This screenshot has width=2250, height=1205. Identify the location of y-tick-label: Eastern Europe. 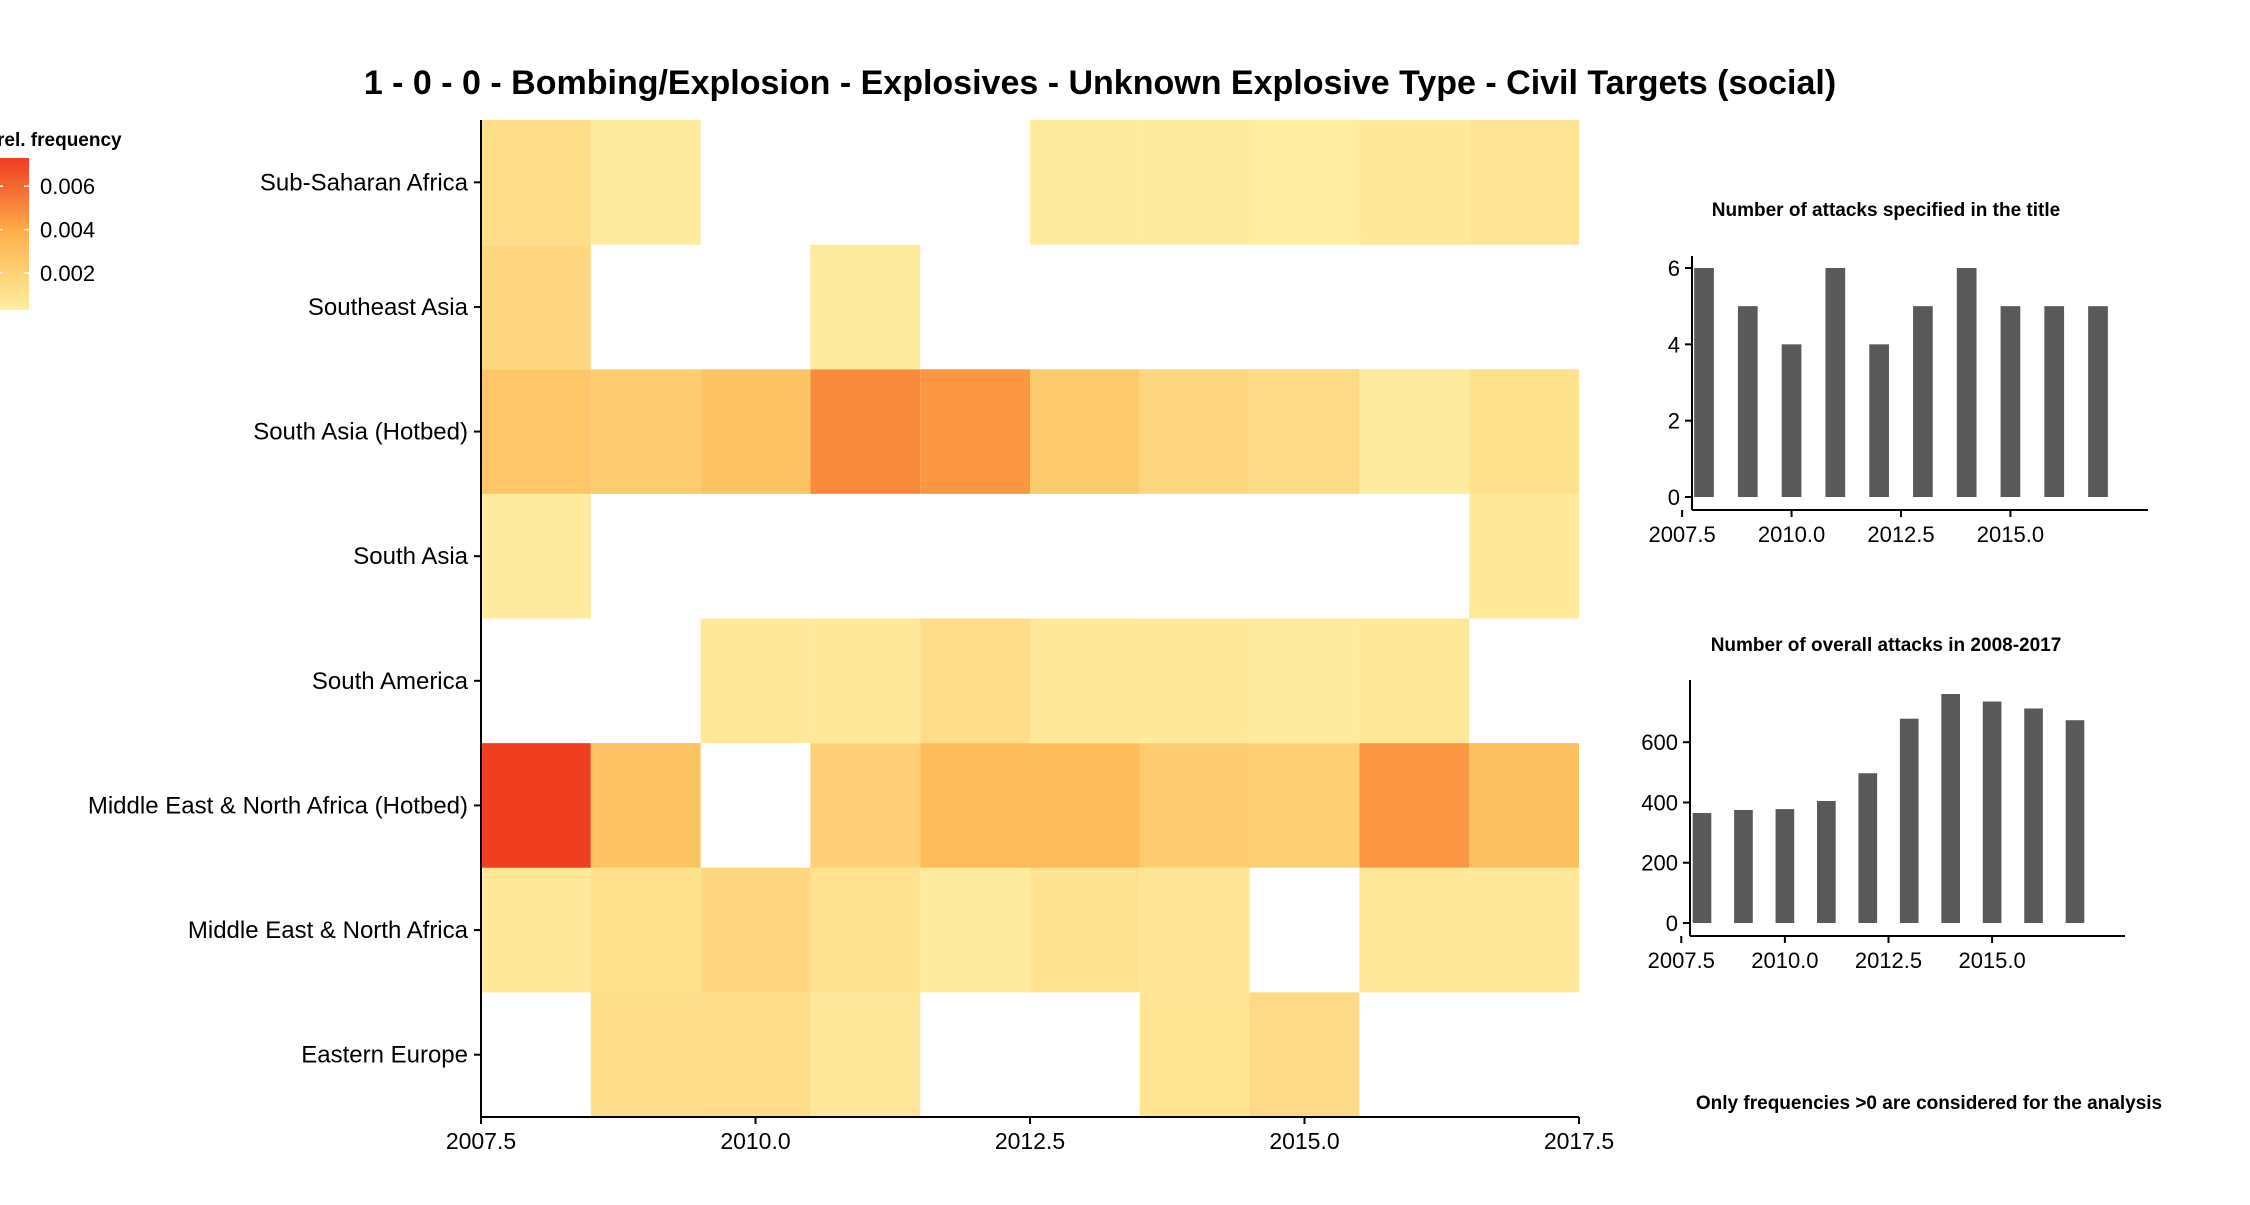
(384, 1055).